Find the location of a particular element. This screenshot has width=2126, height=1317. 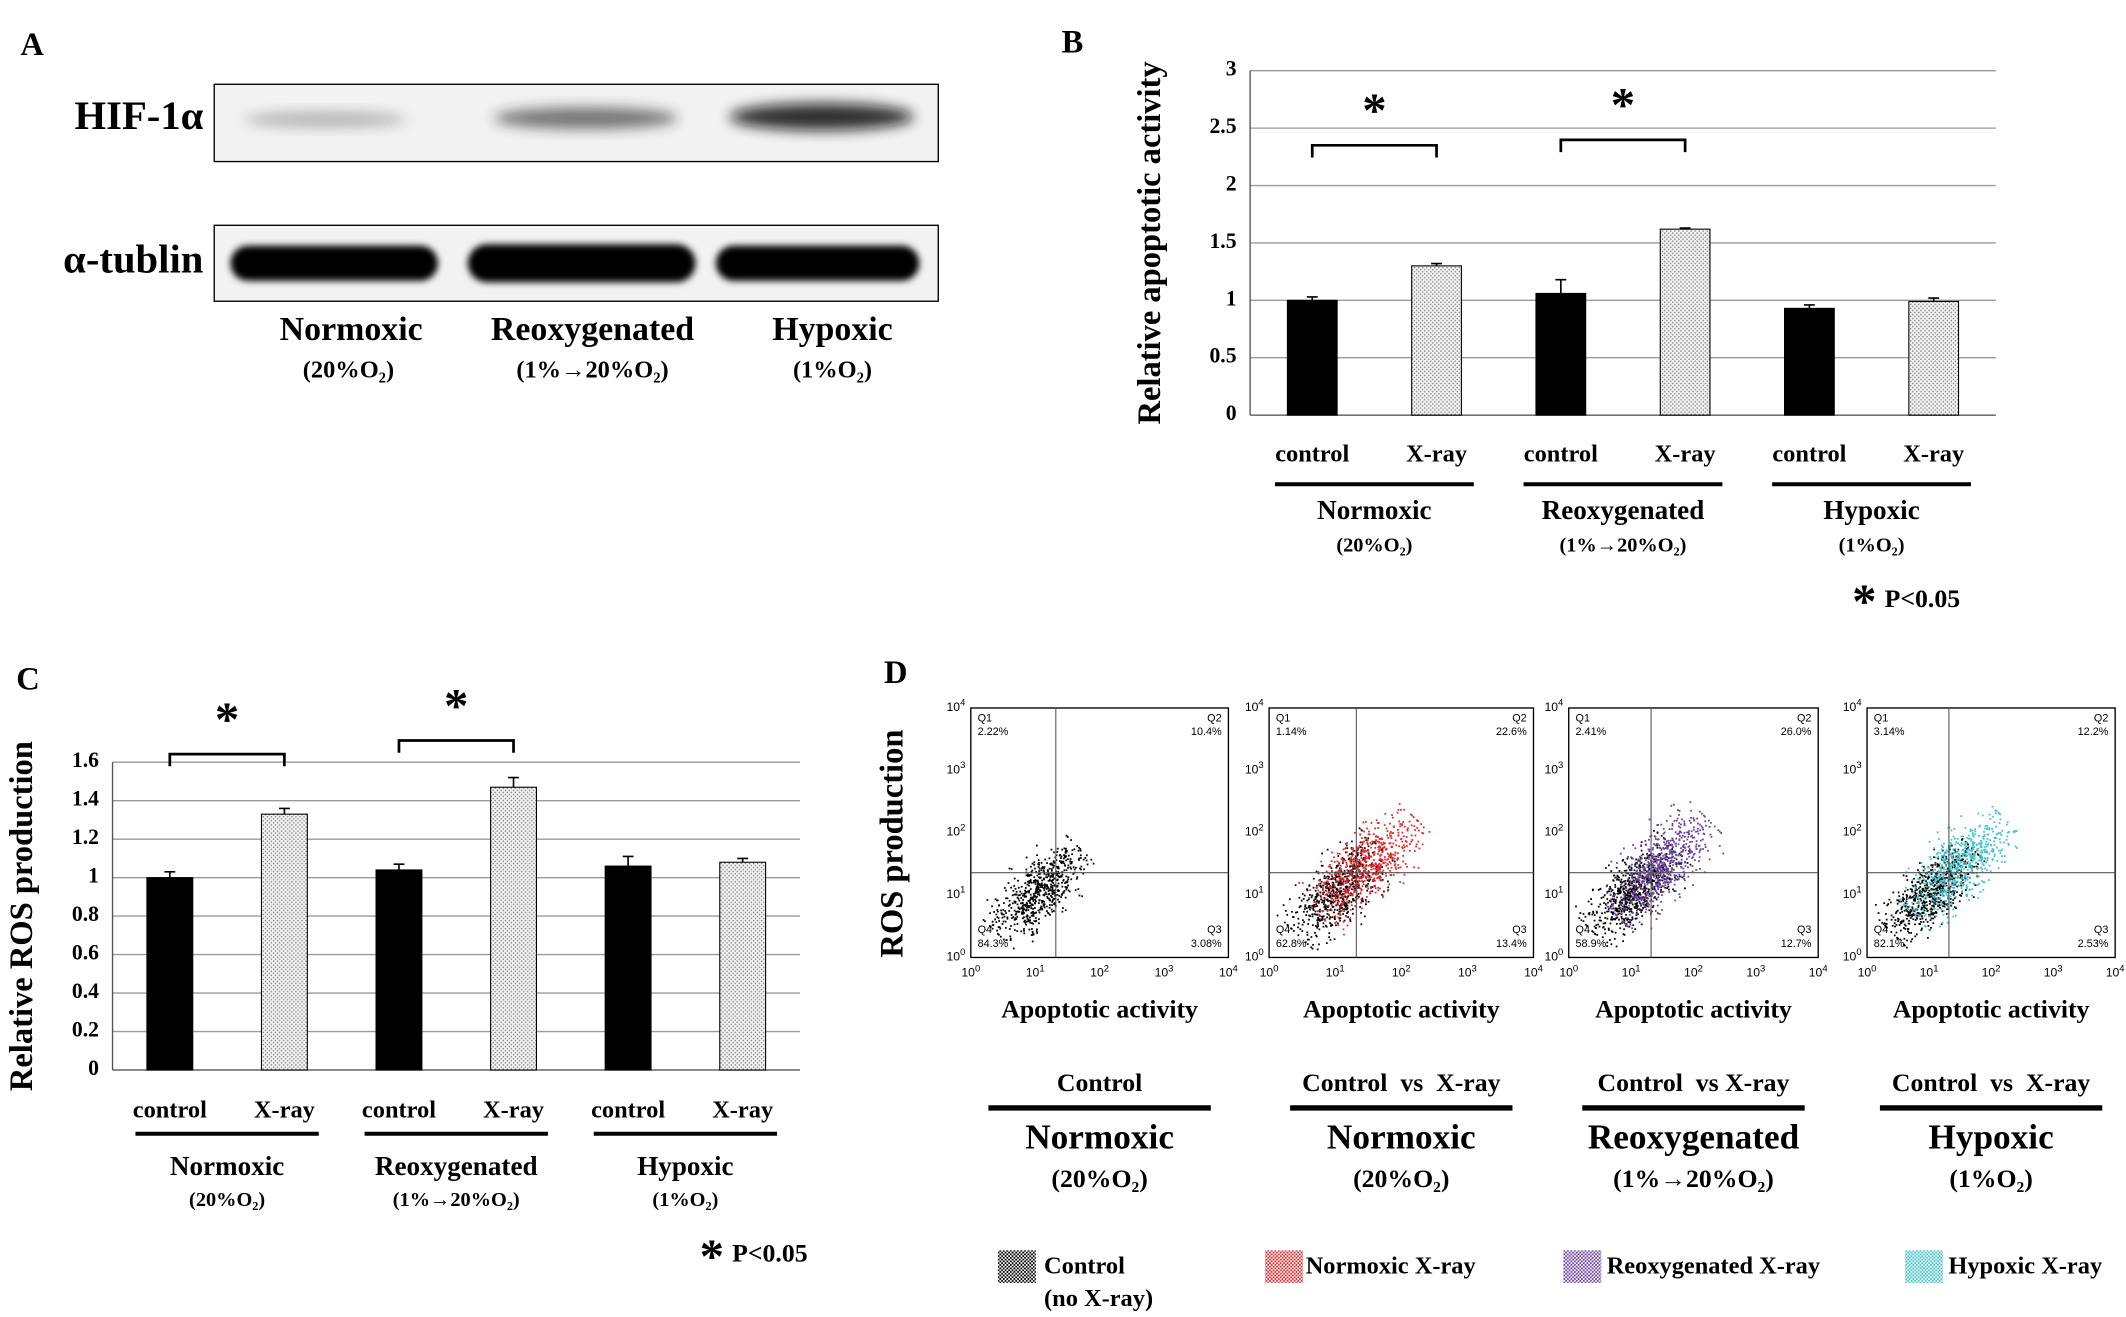

legend-note: (no X-ray) is located at coordinates (1098, 1298).